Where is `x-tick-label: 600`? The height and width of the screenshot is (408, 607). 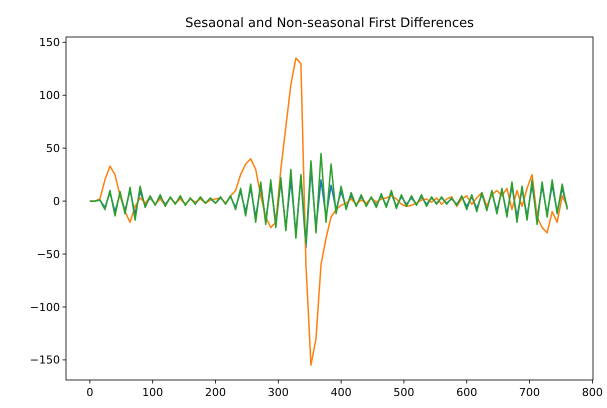 x-tick-label: 600 is located at coordinates (467, 392).